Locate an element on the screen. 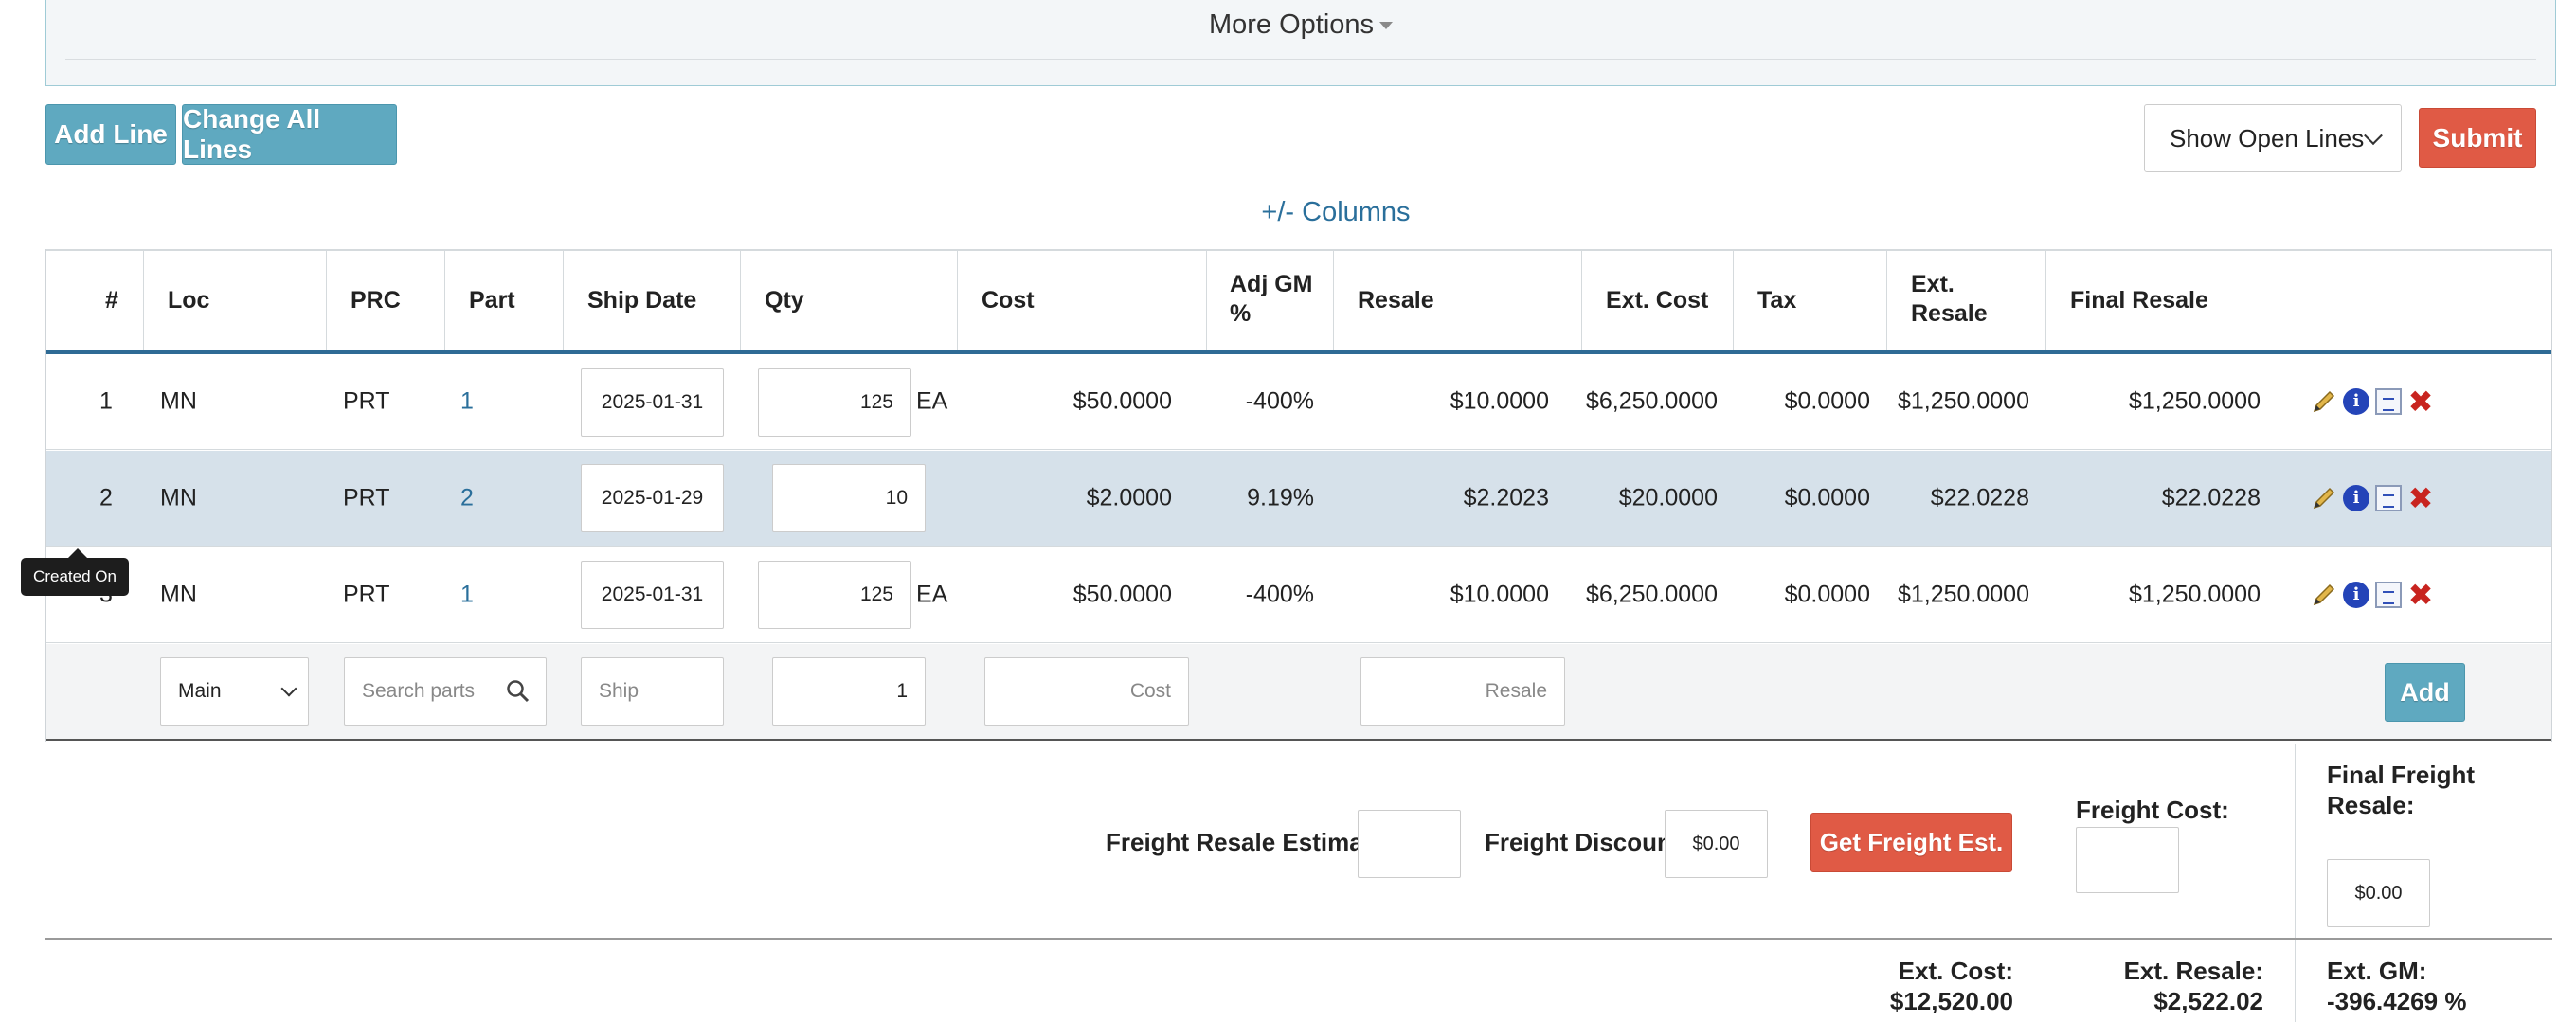 This screenshot has height=1022, width=2576. new-line-row: Main Search parts Ship 1 Cost Resale Add is located at coordinates (1298, 692).